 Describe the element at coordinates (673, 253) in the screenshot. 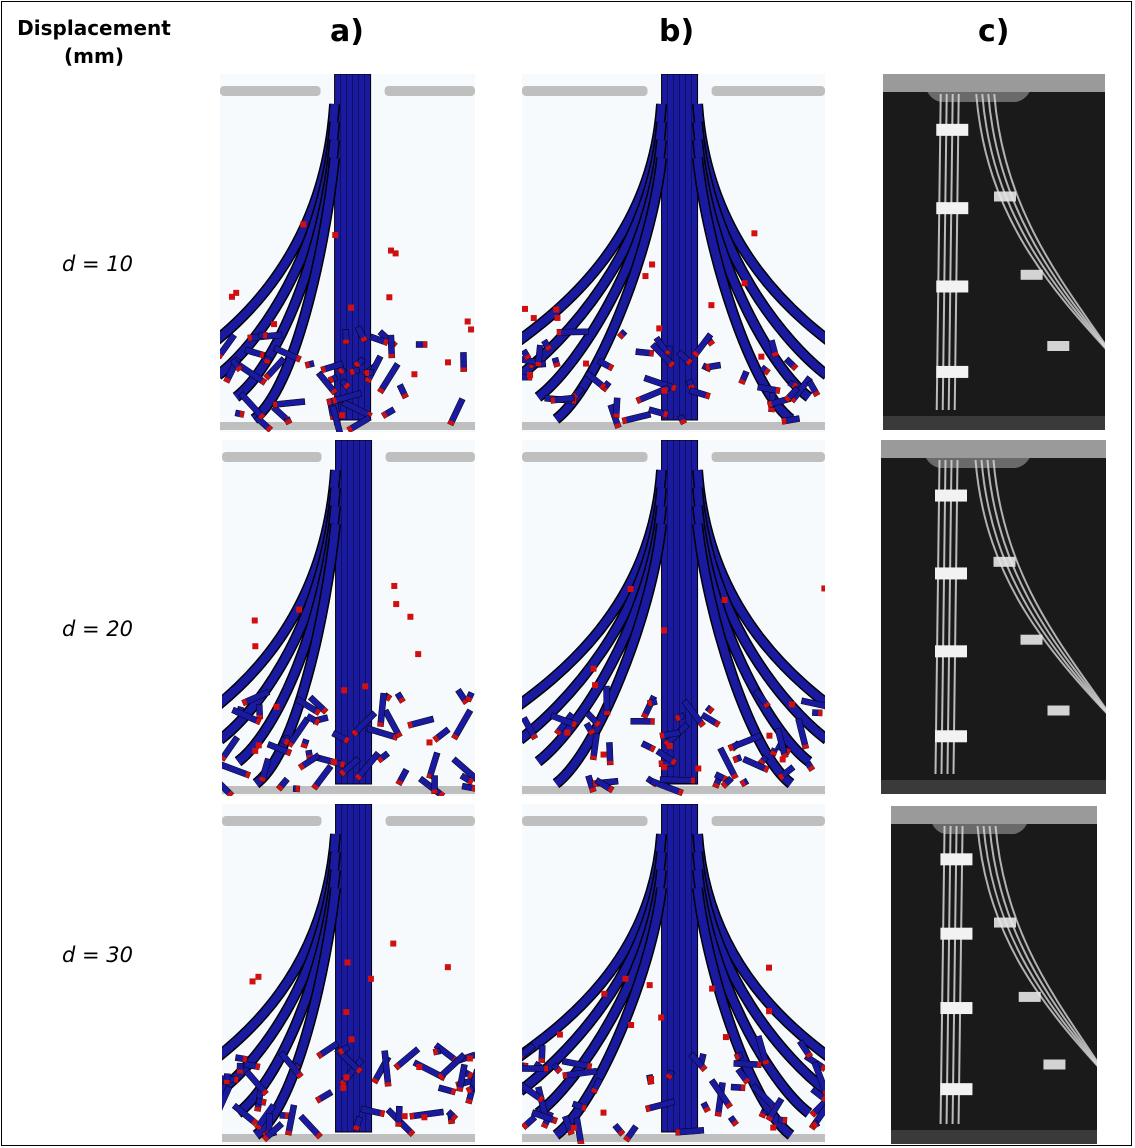

I see `sim-panel-b-d10` at that location.